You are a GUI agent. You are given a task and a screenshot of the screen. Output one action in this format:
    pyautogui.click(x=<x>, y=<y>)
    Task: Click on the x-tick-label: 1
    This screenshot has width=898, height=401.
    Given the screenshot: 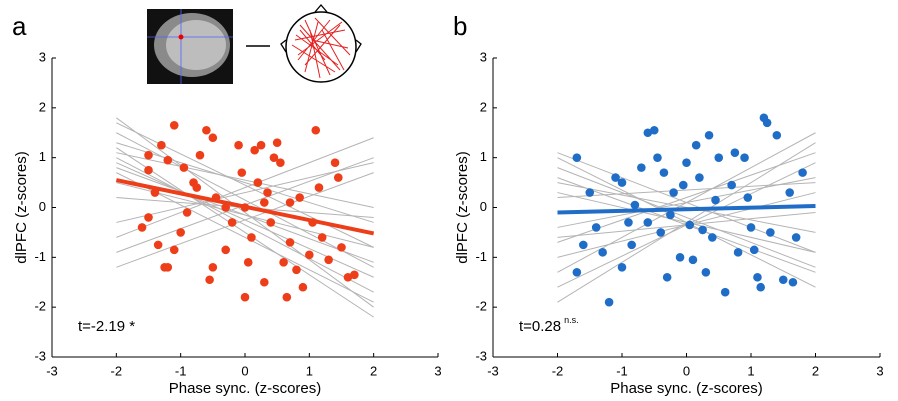 What is the action you would take?
    pyautogui.click(x=309, y=370)
    